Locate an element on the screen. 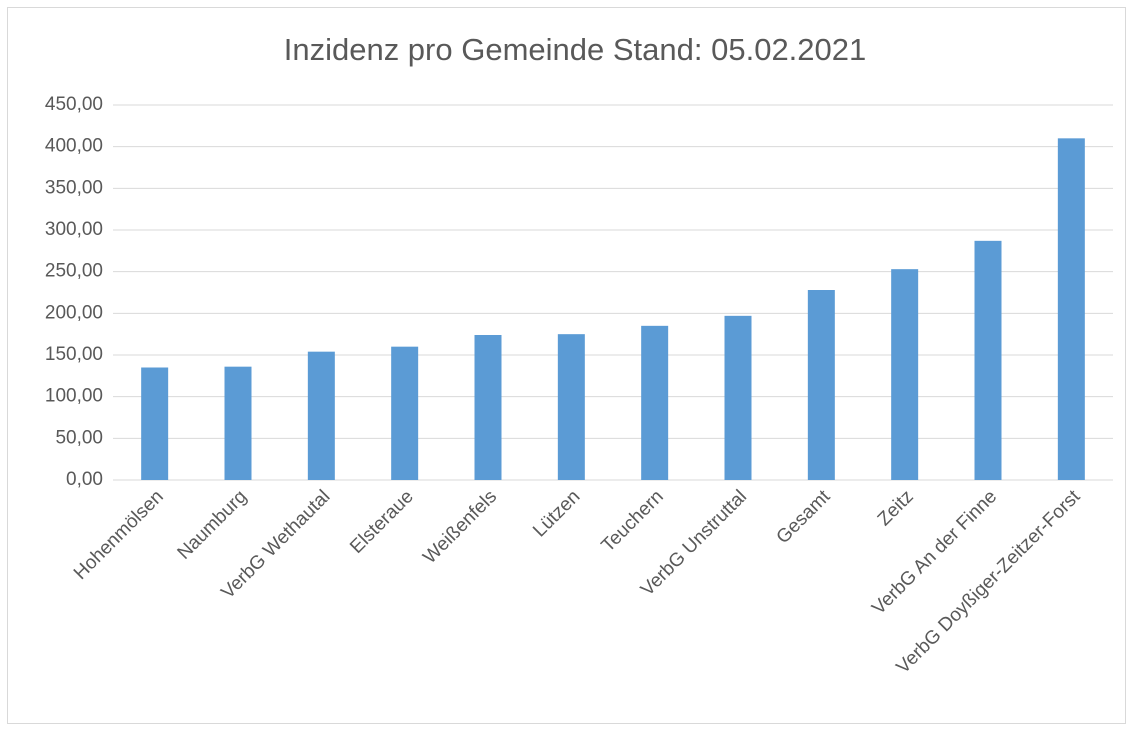 This screenshot has width=1133, height=731. y-tick-label: 450,00 is located at coordinates (74, 104).